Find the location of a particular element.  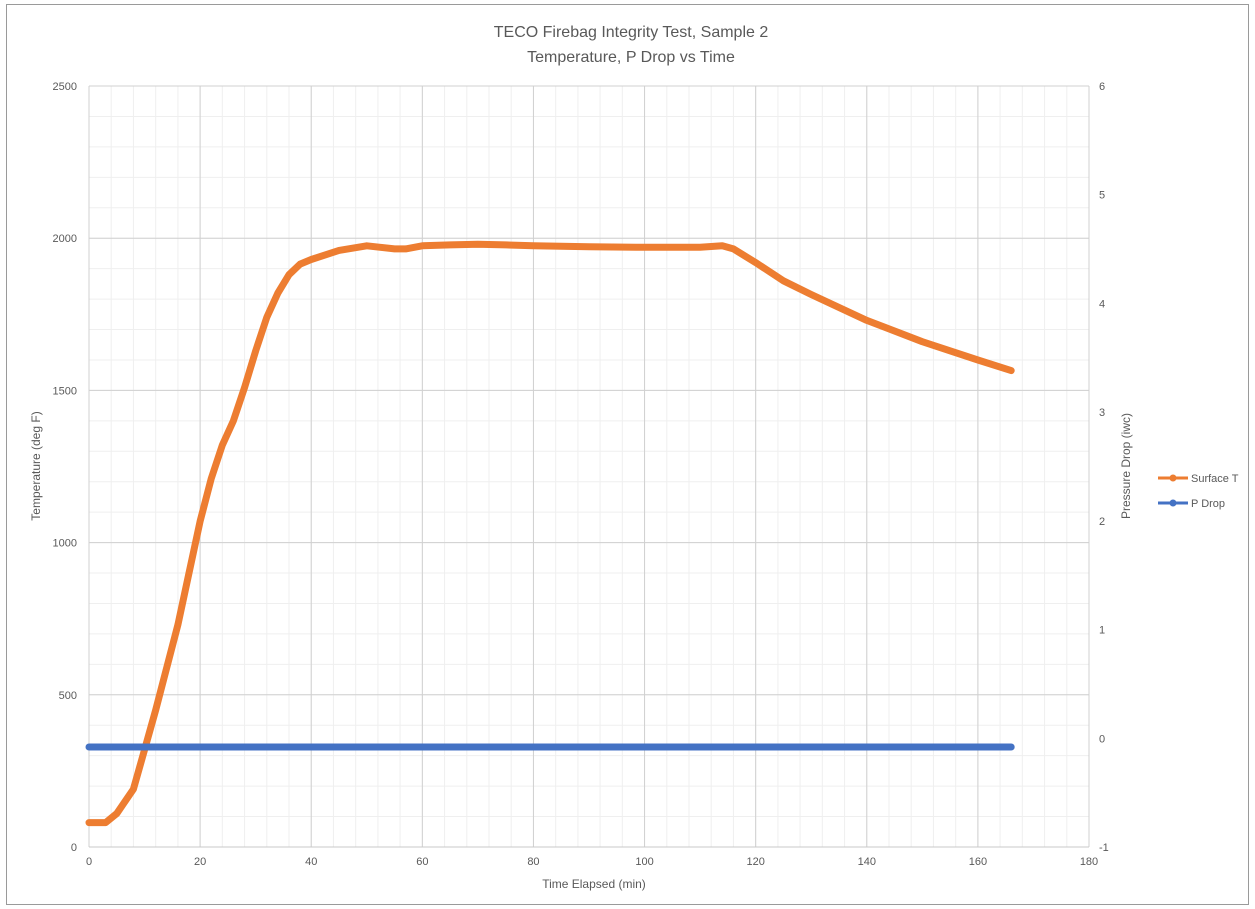

x-tick-label: 40 is located at coordinates (311, 862).